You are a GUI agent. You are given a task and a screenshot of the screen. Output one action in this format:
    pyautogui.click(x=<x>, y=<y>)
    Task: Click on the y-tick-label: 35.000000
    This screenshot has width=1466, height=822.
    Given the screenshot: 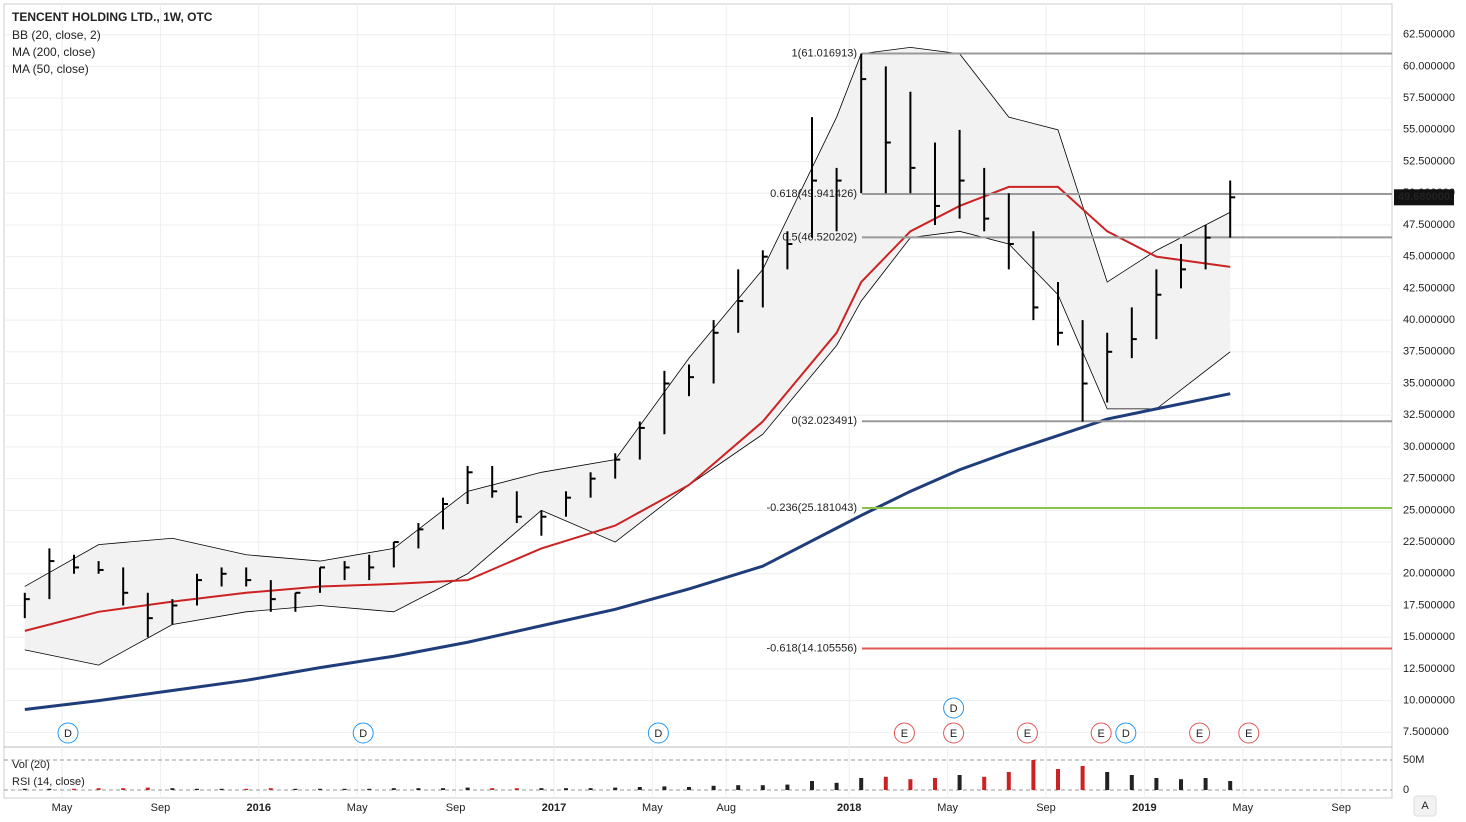 What is the action you would take?
    pyautogui.click(x=1429, y=383)
    